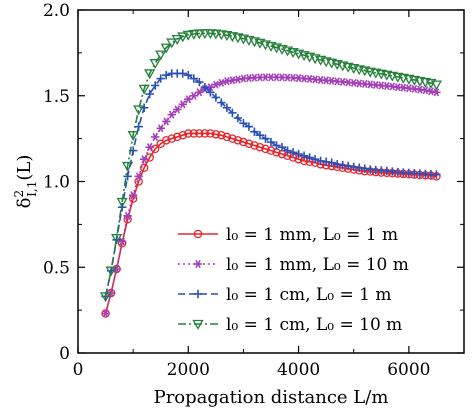 This screenshot has height=412, width=474. Describe the element at coordinates (314, 325) in the screenshot. I see `legend-label: l₀ = 1 cm, L₀ = 10 m` at that location.